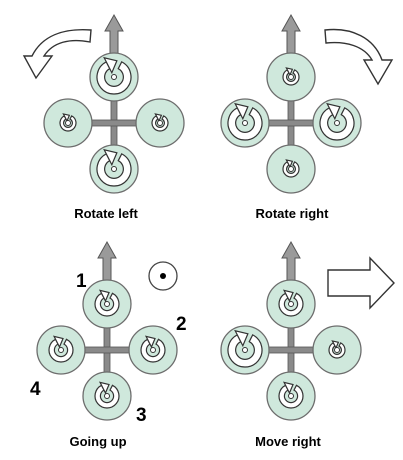 This screenshot has width=403, height=460. I want to click on caption-move-right: Move right, so click(288, 441).